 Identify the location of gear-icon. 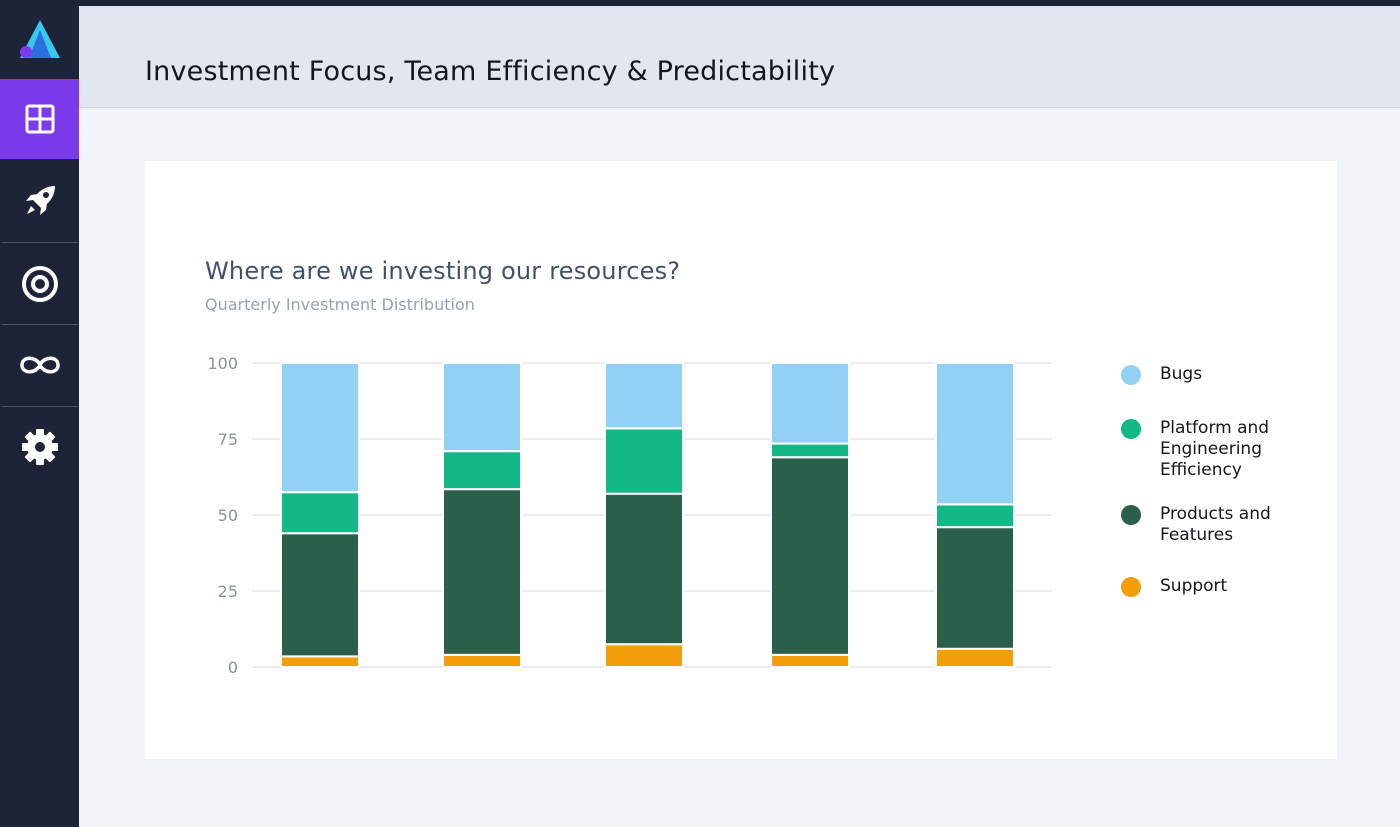
(39, 447).